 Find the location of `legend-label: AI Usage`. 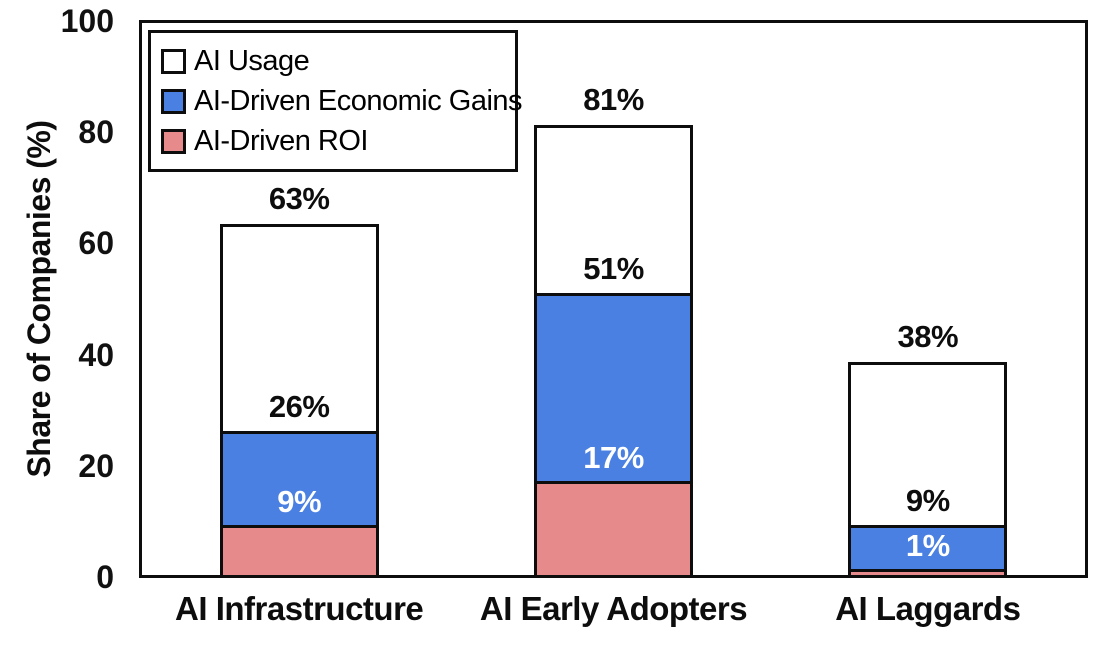

legend-label: AI Usage is located at coordinates (252, 60).